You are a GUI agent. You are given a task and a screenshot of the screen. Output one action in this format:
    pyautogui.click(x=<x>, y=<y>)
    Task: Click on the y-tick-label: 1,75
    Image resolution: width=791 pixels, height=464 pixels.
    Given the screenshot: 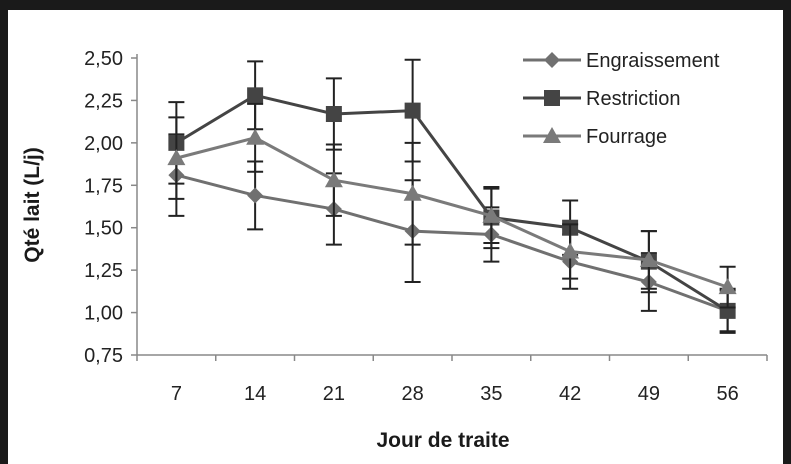 What is the action you would take?
    pyautogui.click(x=103, y=186)
    